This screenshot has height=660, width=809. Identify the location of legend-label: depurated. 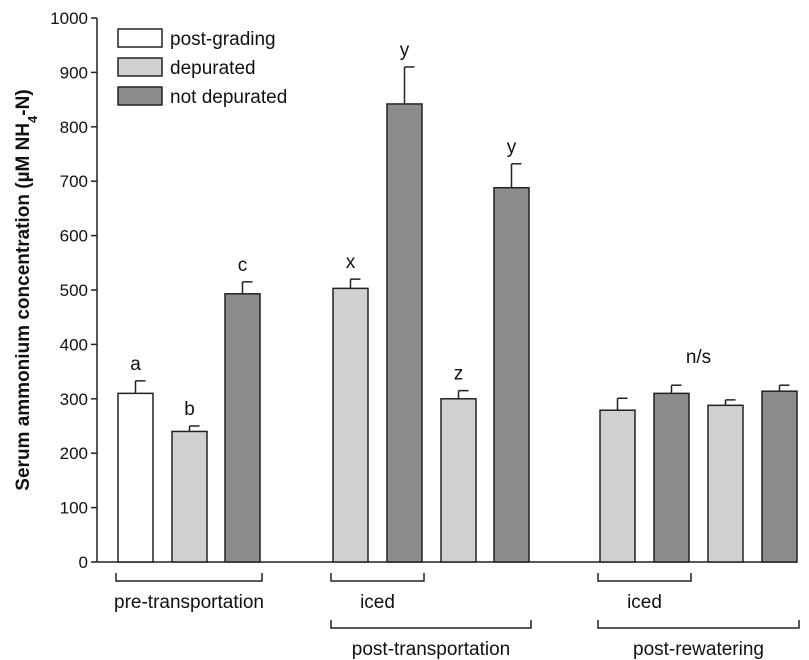
(213, 68).